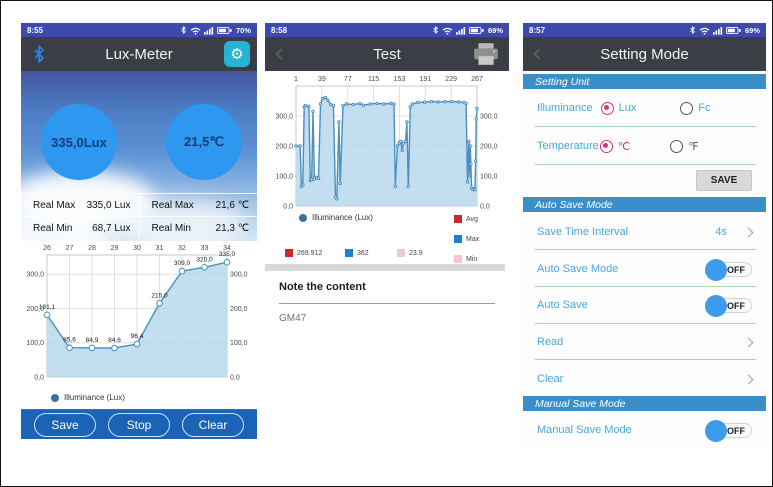 The height and width of the screenshot is (487, 773). What do you see at coordinates (171, 228) in the screenshot?
I see `stat-label: Real Min` at bounding box center [171, 228].